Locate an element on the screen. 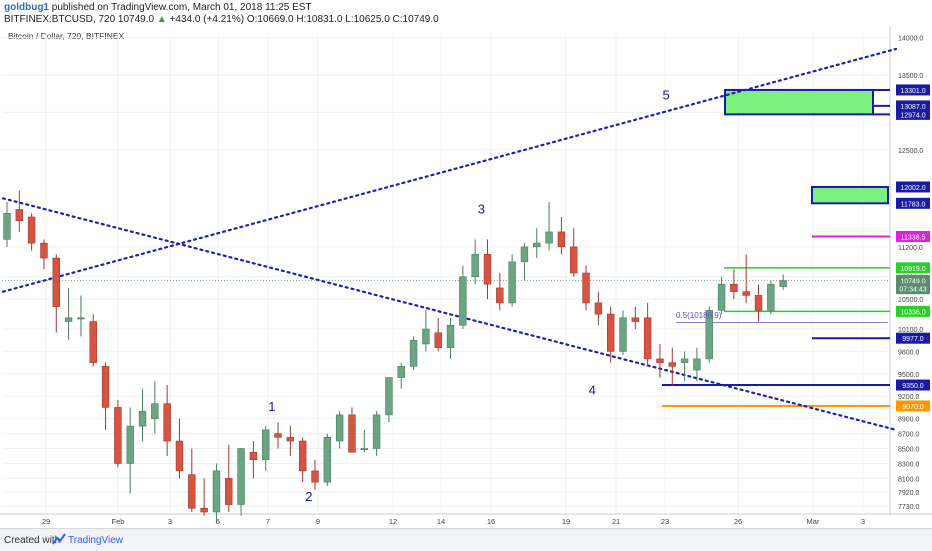 The image size is (932, 551). price-level-tag-label: 10336.0 is located at coordinates (912, 312).